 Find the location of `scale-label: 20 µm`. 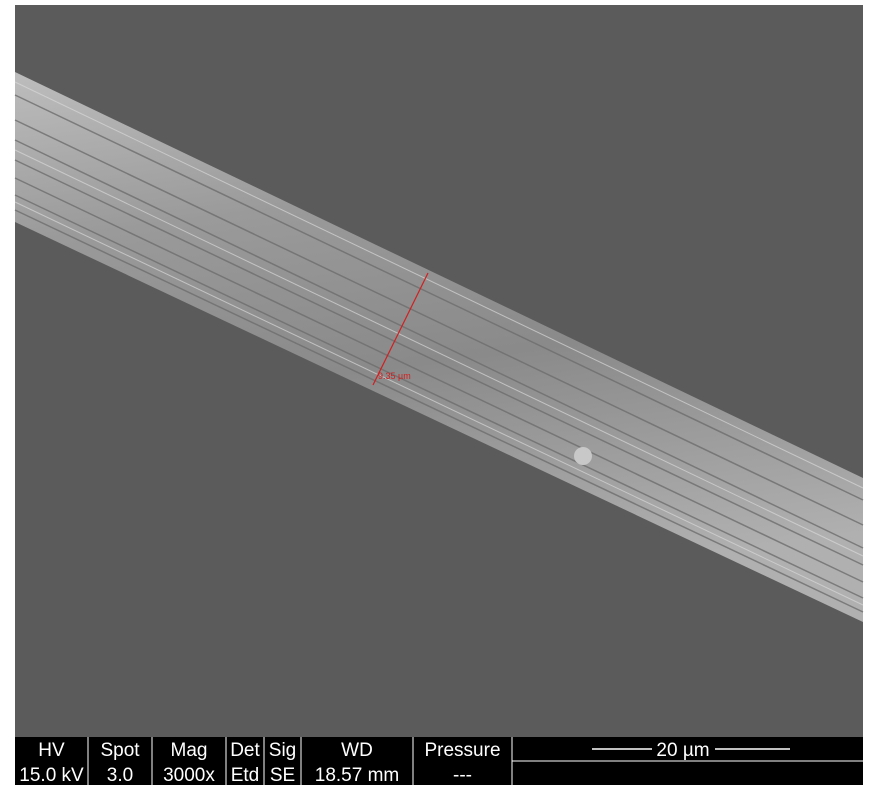

scale-label: 20 µm is located at coordinates (682, 750).